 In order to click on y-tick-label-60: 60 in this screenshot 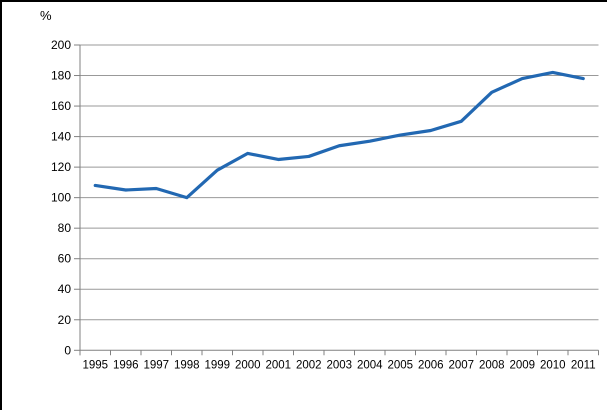, I will do `click(65, 259)`.